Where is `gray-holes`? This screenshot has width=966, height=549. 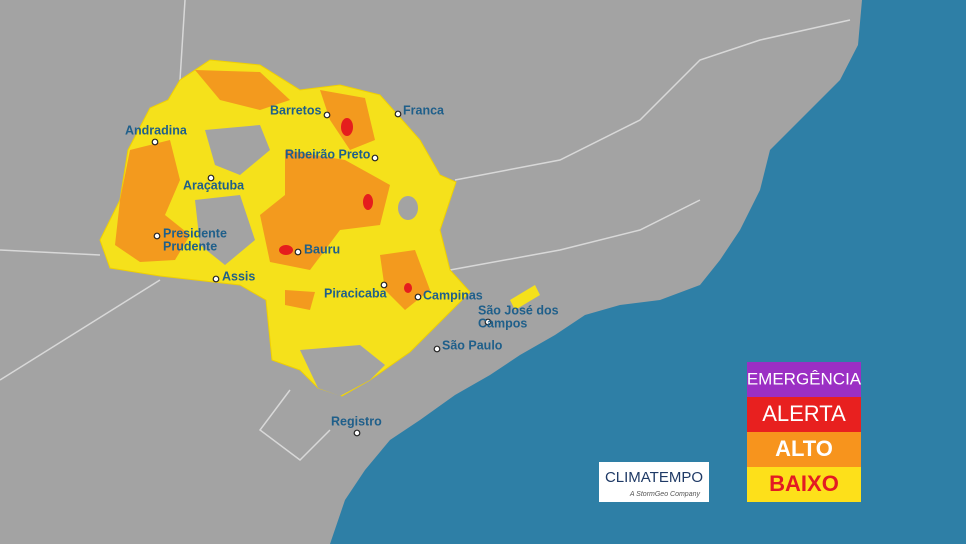 gray-holes is located at coordinates (306, 260).